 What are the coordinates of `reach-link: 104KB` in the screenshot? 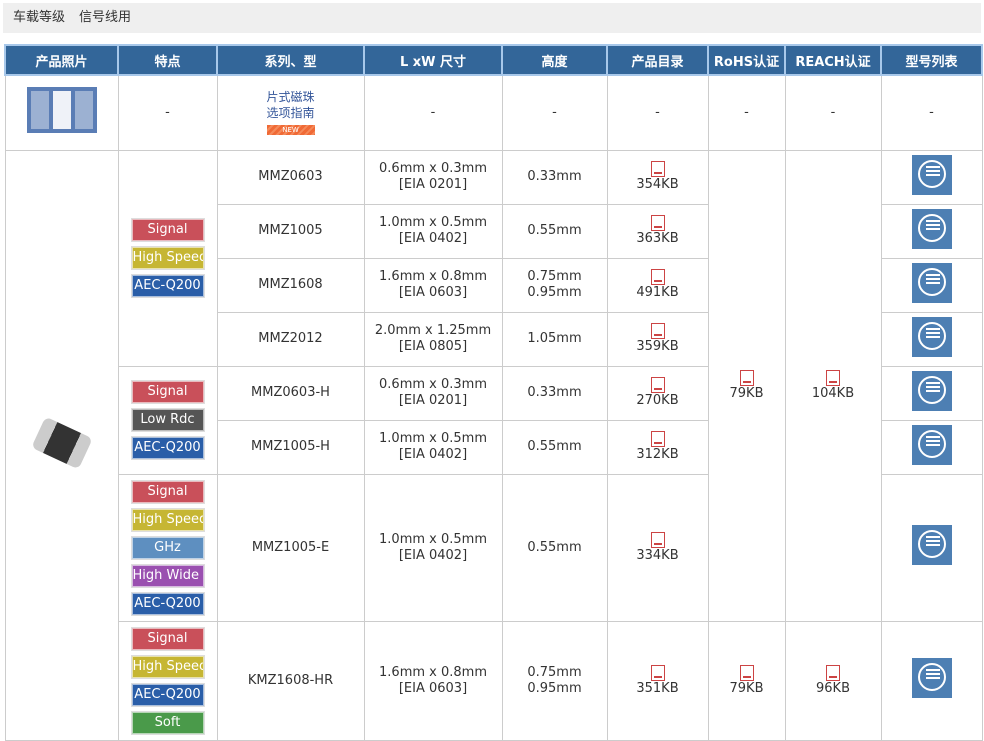 It's located at (833, 393).